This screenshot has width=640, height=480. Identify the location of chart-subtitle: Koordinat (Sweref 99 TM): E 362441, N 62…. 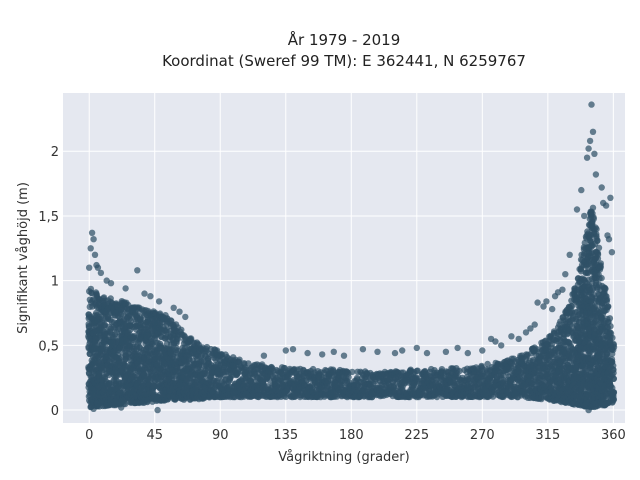
(344, 61).